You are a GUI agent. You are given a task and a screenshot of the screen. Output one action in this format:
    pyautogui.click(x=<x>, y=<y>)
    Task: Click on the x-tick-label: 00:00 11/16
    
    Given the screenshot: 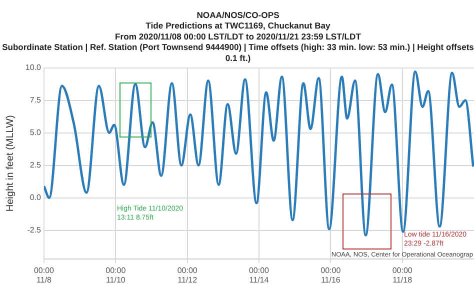 What is the action you would take?
    pyautogui.click(x=331, y=275)
    